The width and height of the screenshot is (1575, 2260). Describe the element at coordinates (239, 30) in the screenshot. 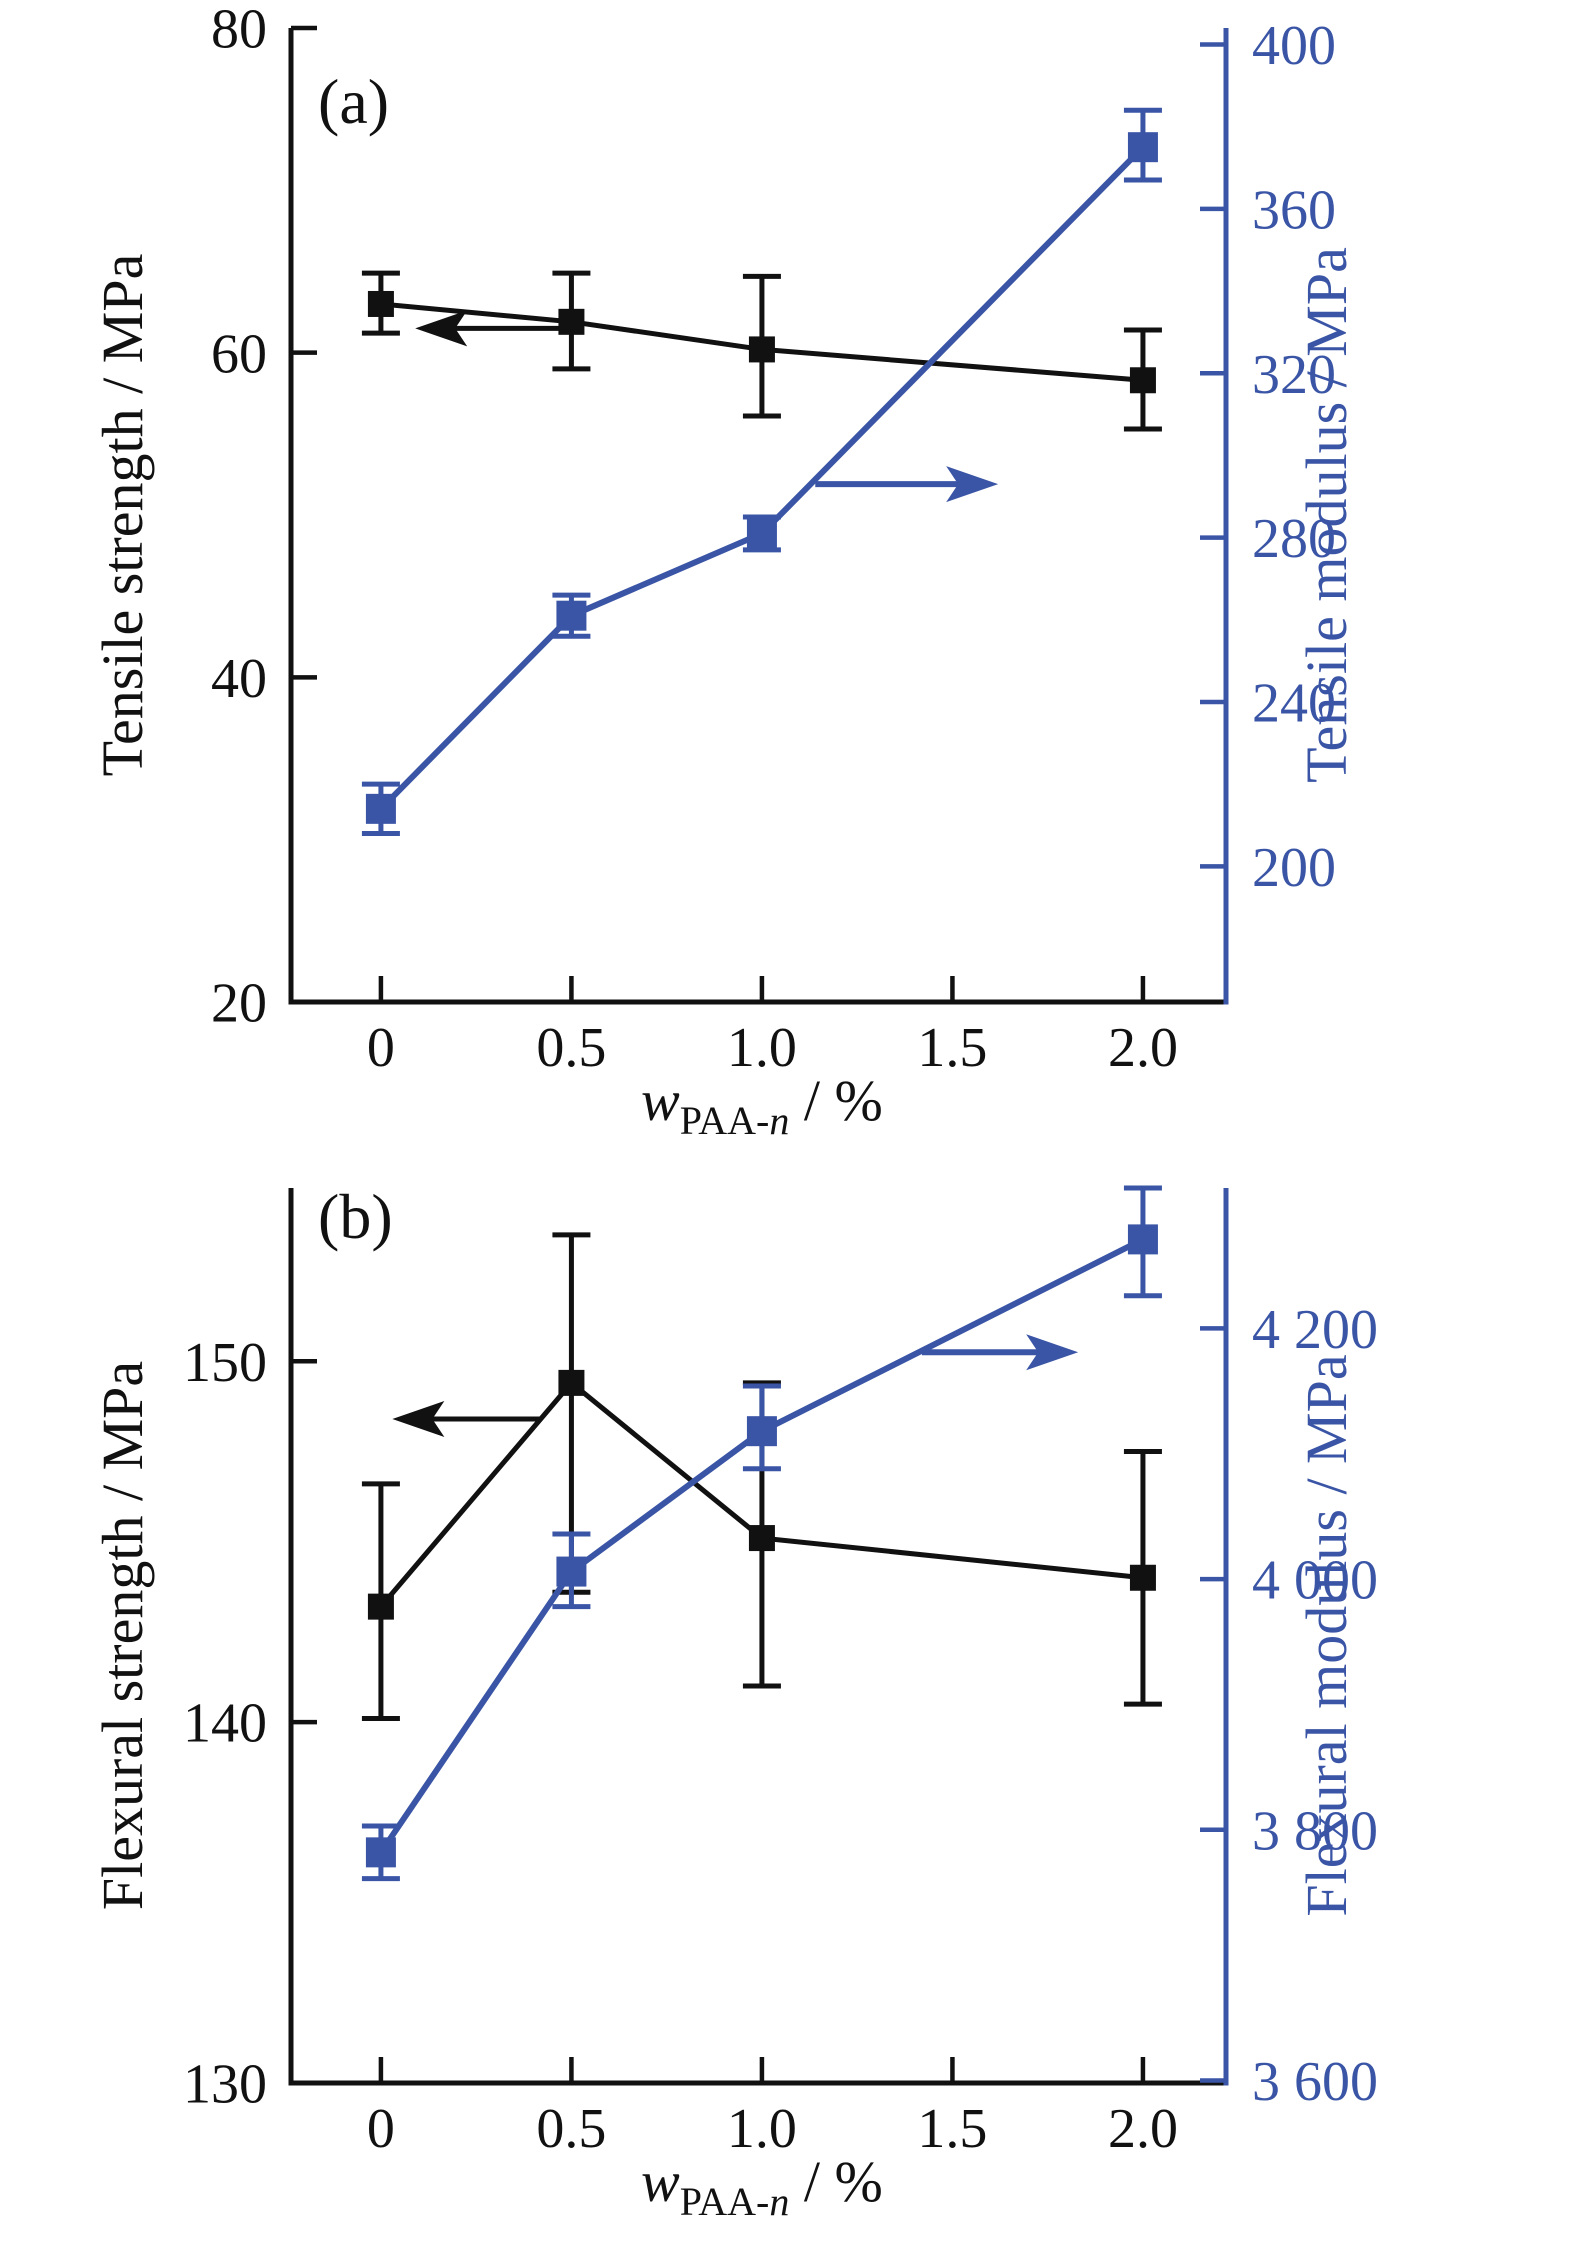

I see `left-axis-tick-label: 80` at that location.